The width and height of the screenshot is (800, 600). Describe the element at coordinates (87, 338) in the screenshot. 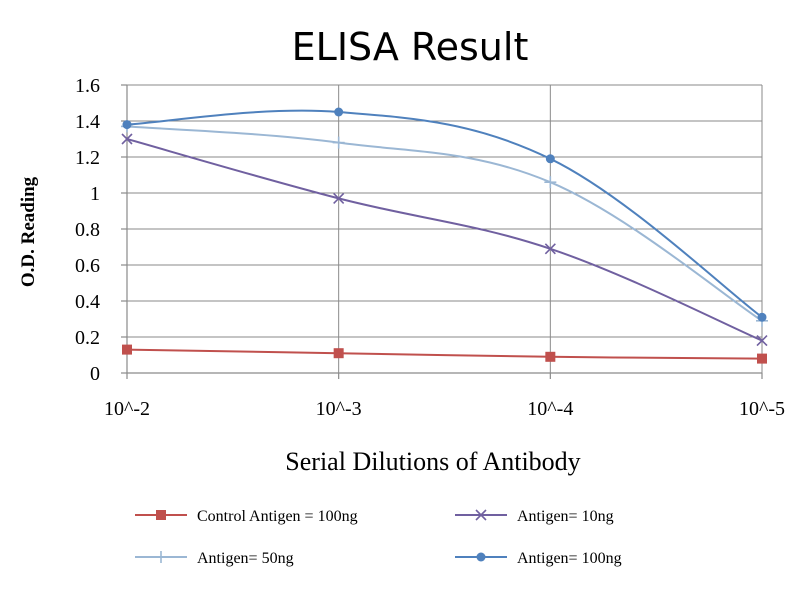

I see `y-tick-label: 0.2` at that location.